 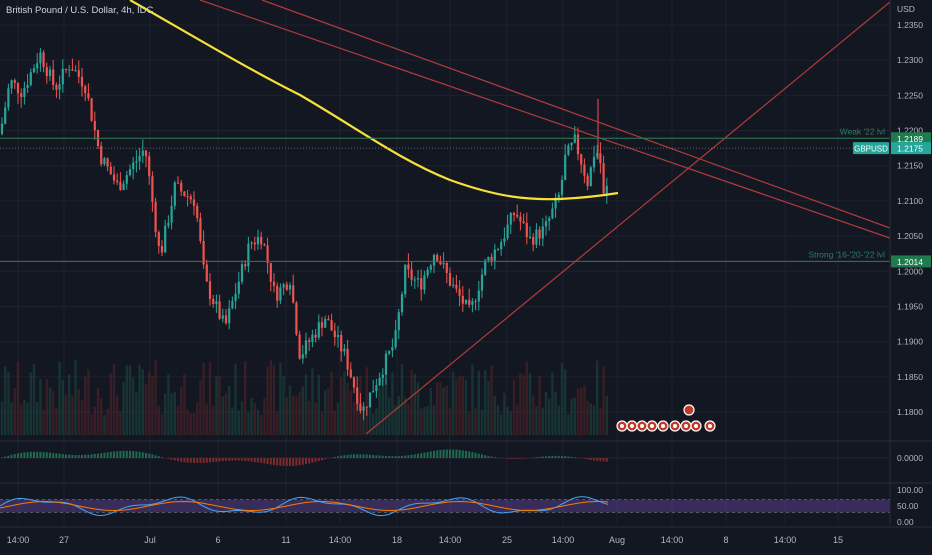 What do you see at coordinates (910, 458) in the screenshot?
I see `oscillator-axis-label: 0.0000` at bounding box center [910, 458].